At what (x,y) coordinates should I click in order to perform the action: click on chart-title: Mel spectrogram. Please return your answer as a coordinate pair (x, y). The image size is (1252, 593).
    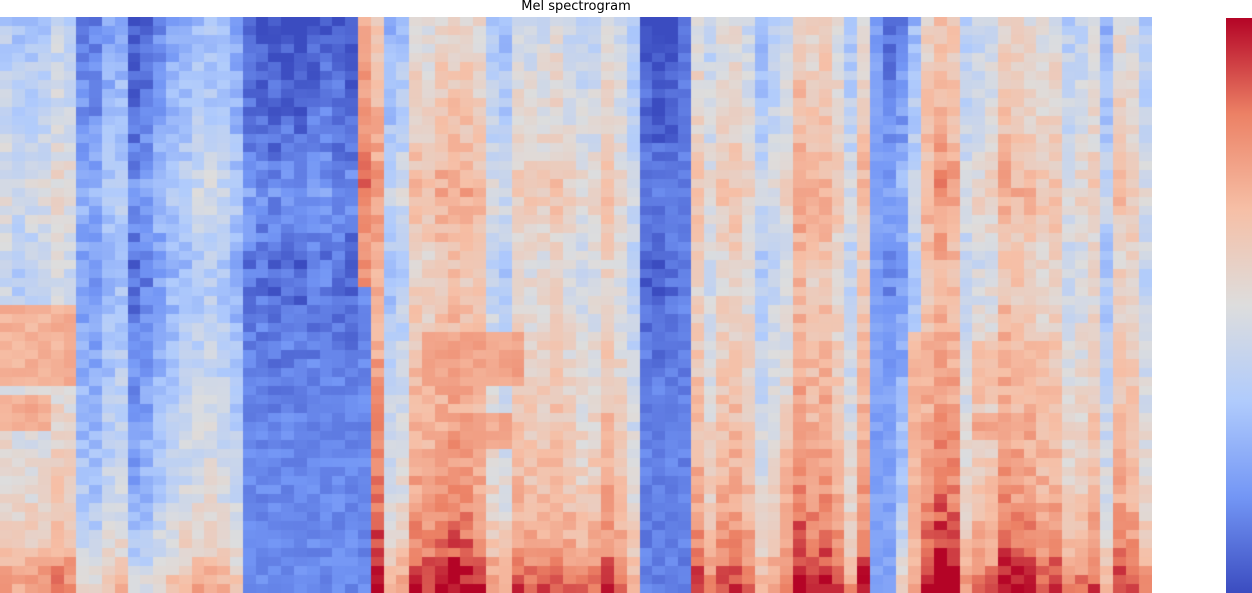
    Looking at the image, I should click on (576, 7).